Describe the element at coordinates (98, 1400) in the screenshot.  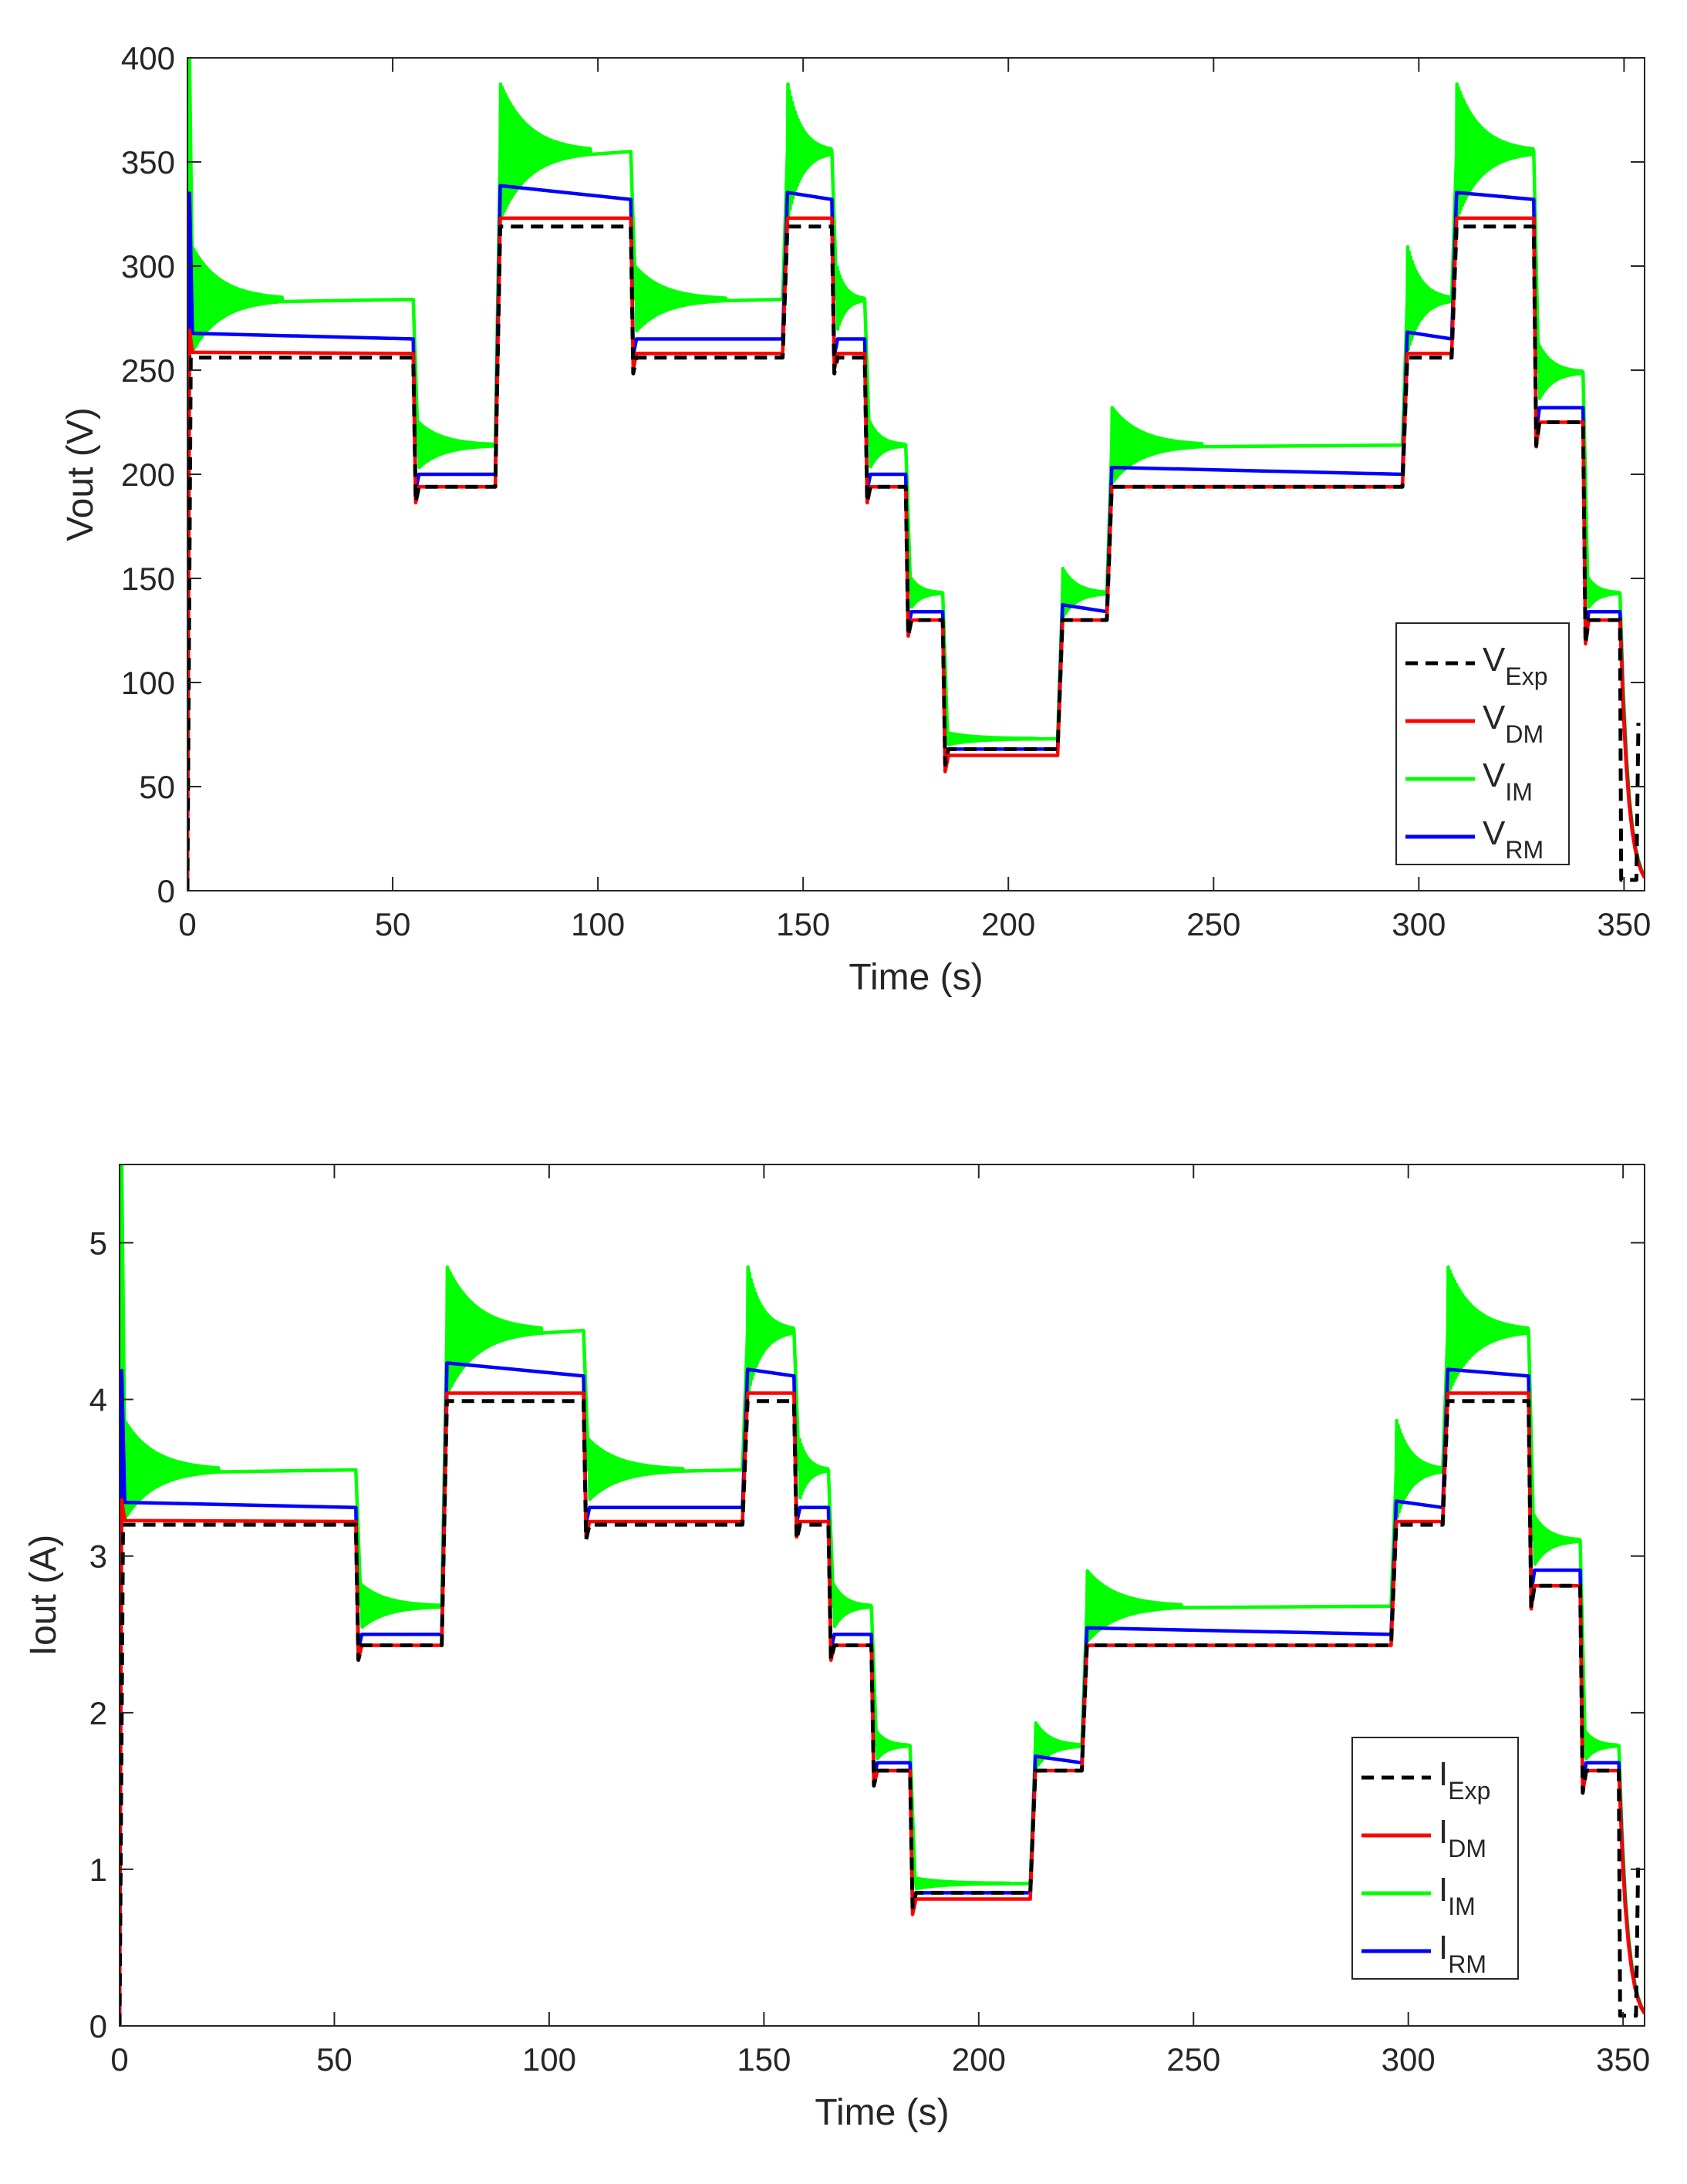
I see `y-tick-label: 4` at that location.